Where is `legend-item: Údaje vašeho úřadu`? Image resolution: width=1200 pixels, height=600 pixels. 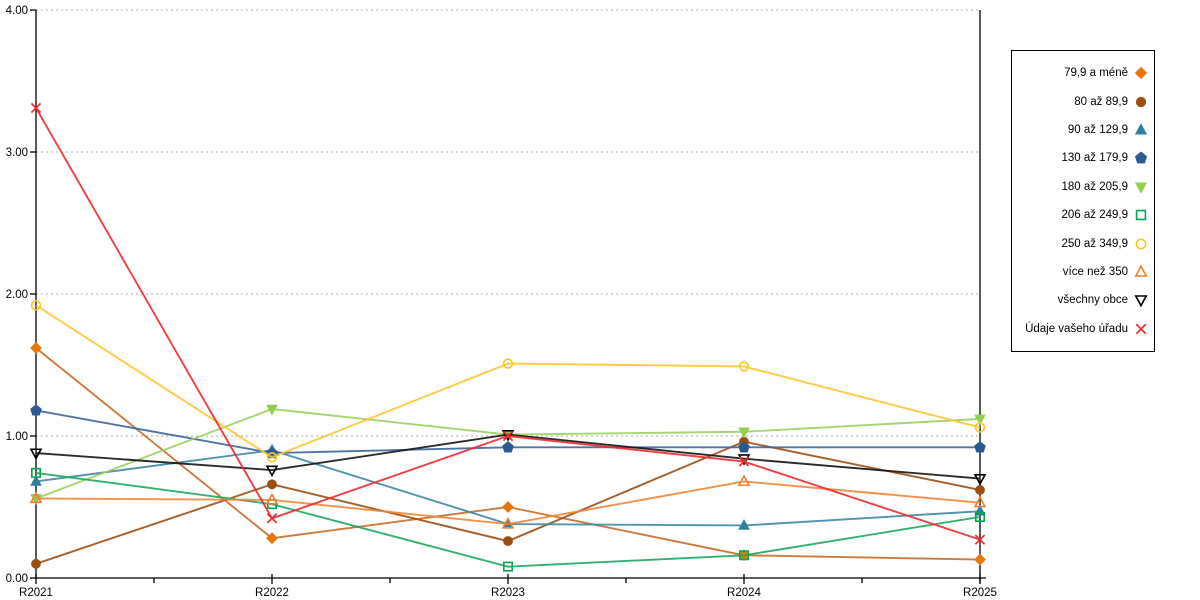 legend-item: Údaje vašeho úřadu is located at coordinates (1083, 329).